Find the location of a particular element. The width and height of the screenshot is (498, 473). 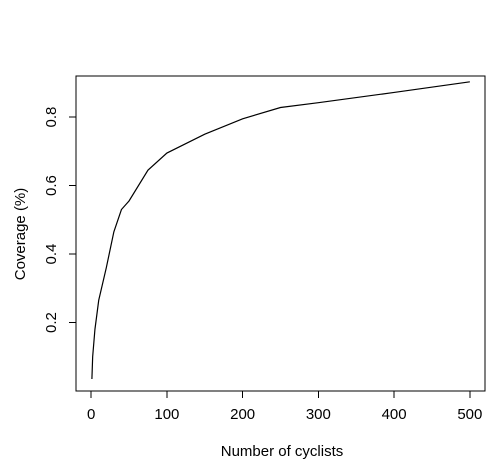

x-axis-tick-label: 200 is located at coordinates (242, 414).